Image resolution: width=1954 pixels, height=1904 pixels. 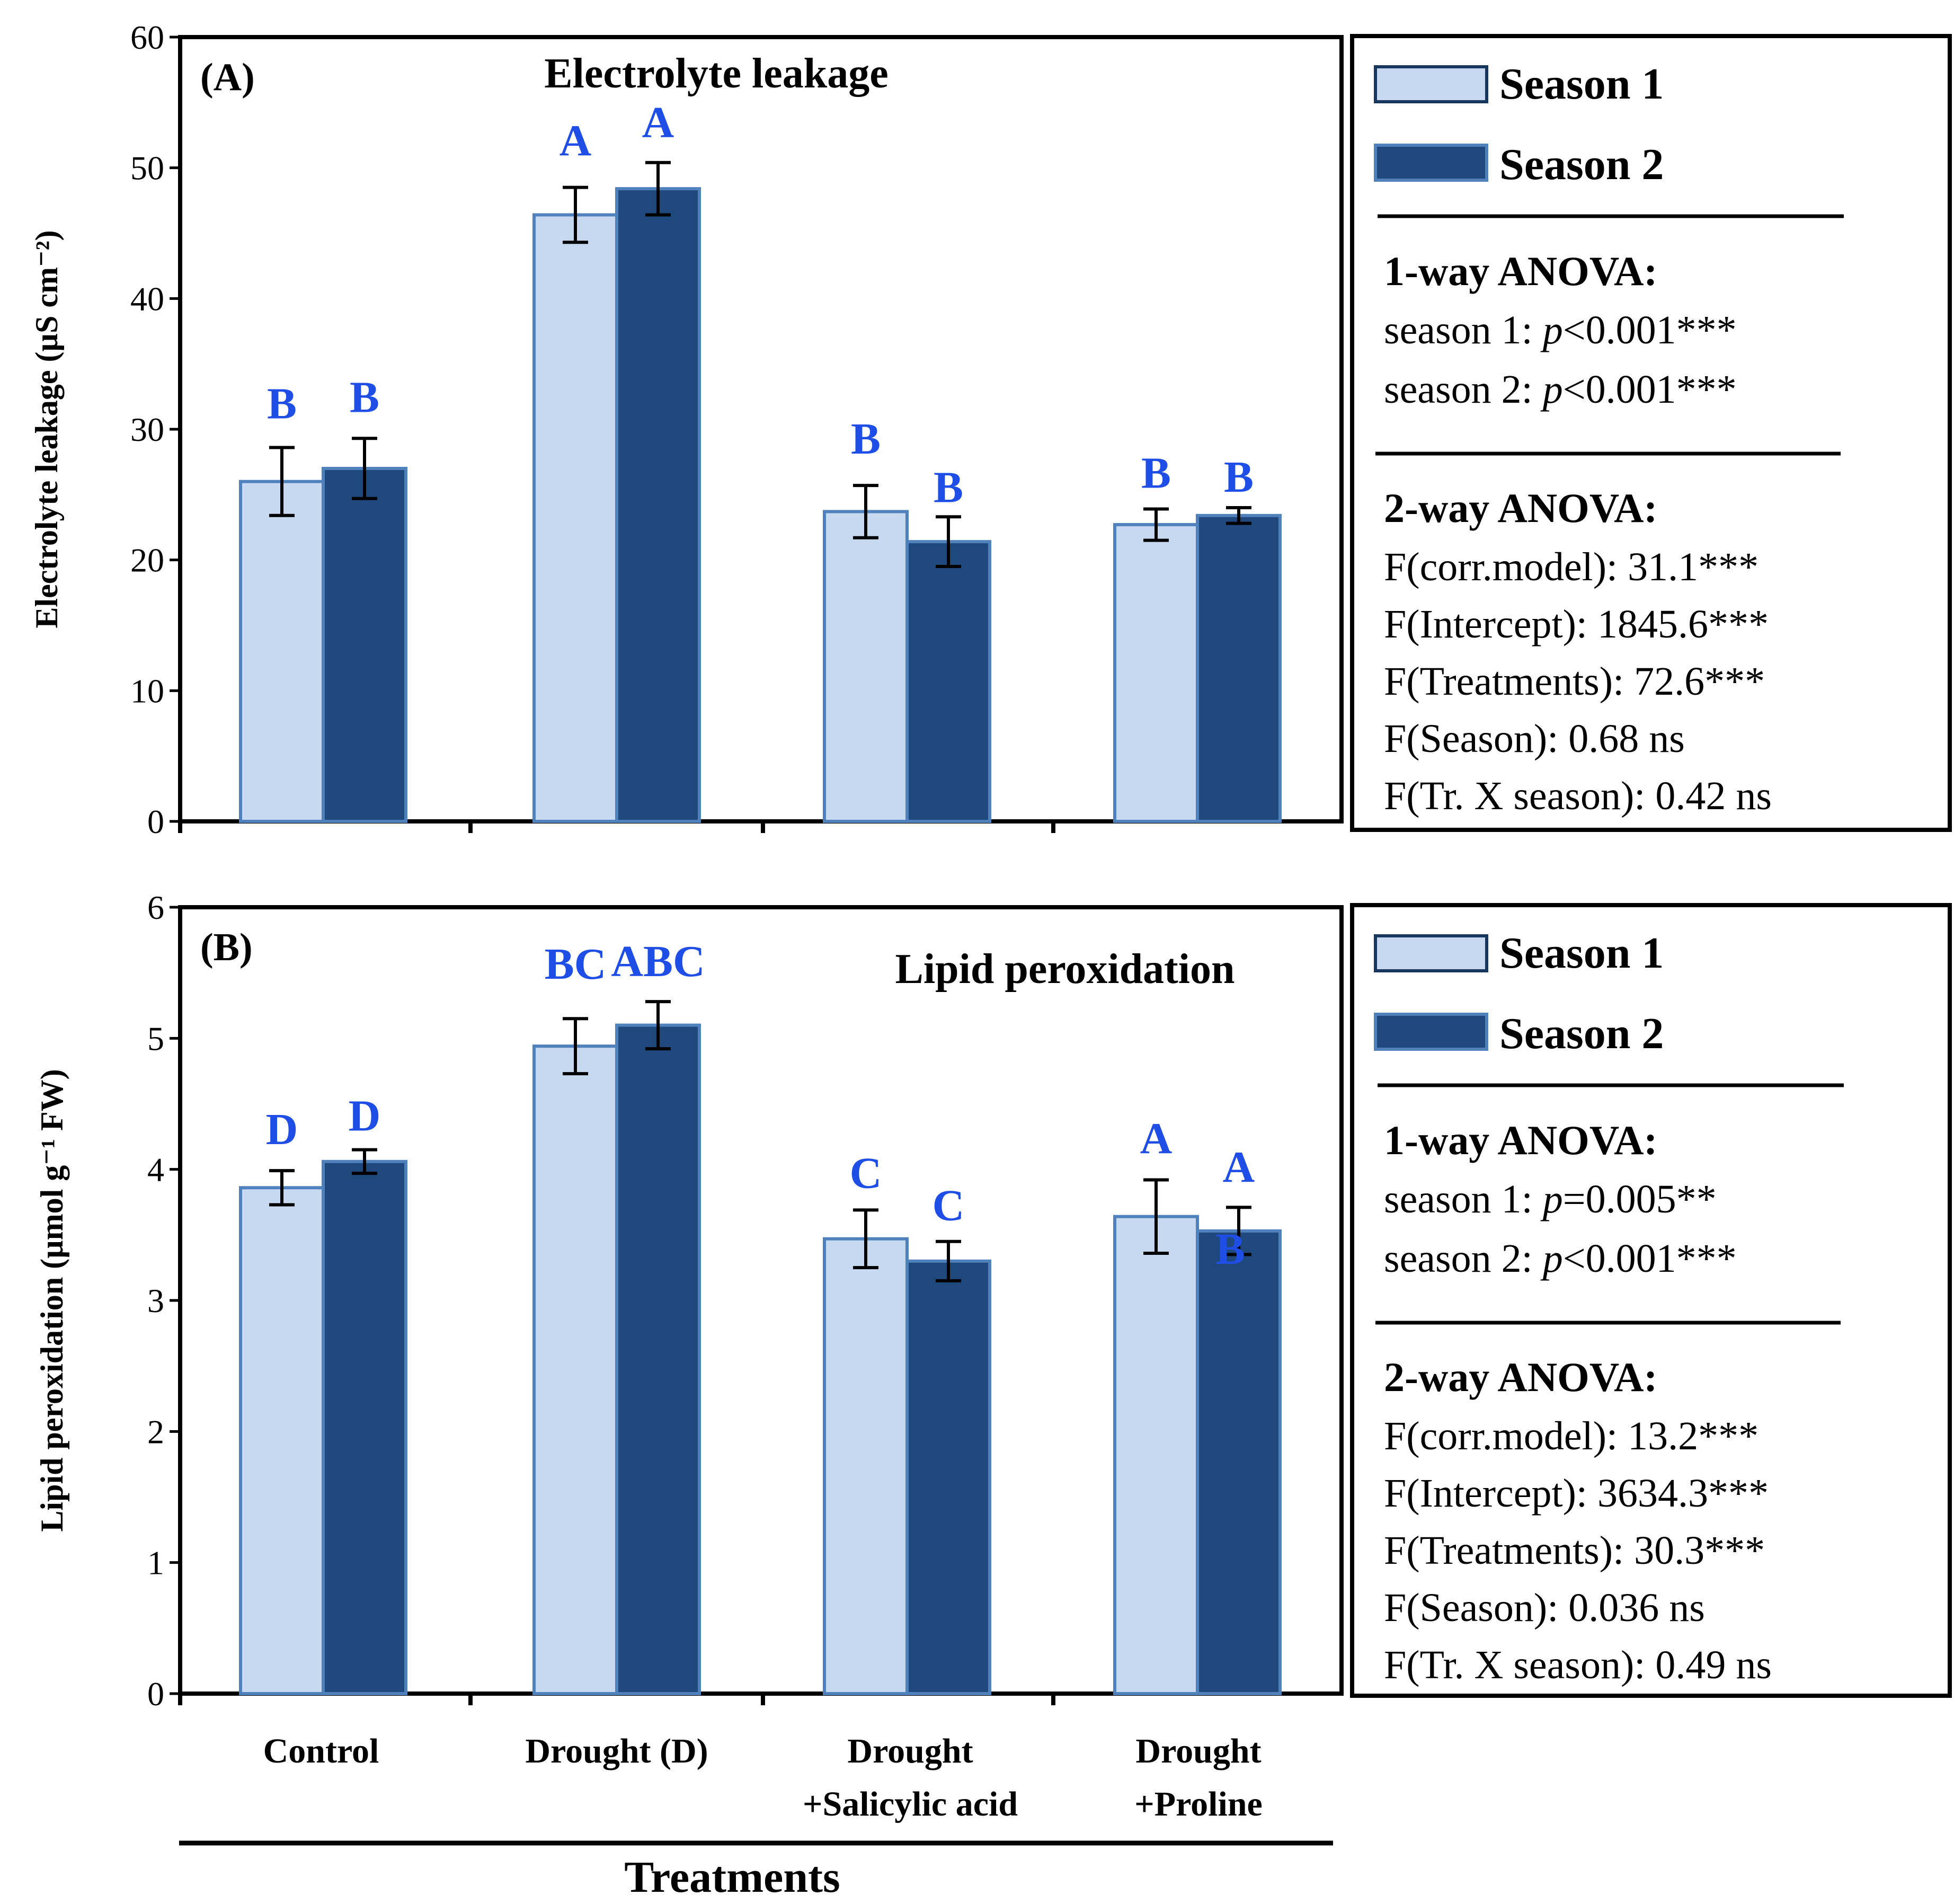 What do you see at coordinates (1640, 1199) in the screenshot?
I see `oneway-value: =0.005**` at bounding box center [1640, 1199].